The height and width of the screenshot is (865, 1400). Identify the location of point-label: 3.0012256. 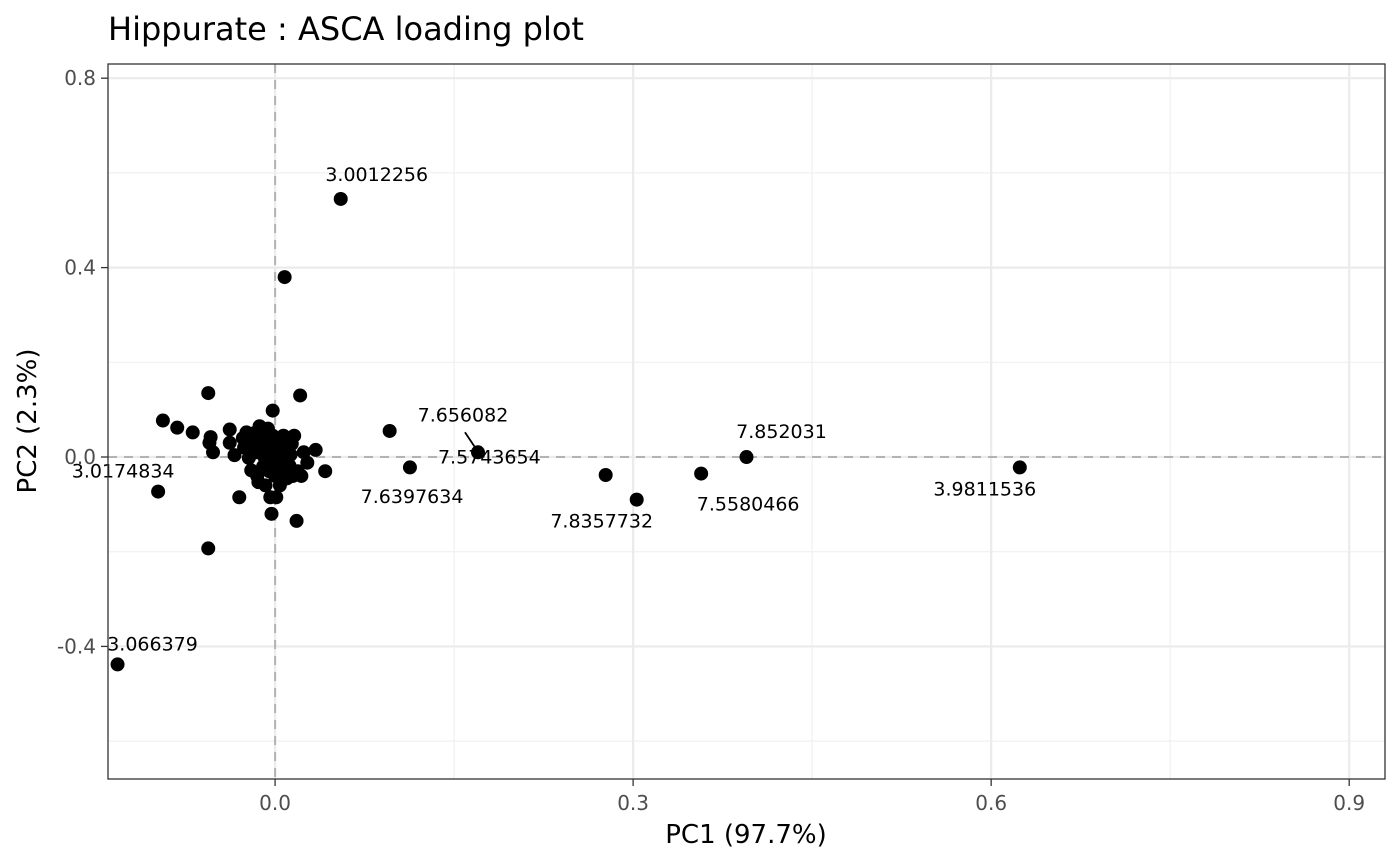
(376, 175).